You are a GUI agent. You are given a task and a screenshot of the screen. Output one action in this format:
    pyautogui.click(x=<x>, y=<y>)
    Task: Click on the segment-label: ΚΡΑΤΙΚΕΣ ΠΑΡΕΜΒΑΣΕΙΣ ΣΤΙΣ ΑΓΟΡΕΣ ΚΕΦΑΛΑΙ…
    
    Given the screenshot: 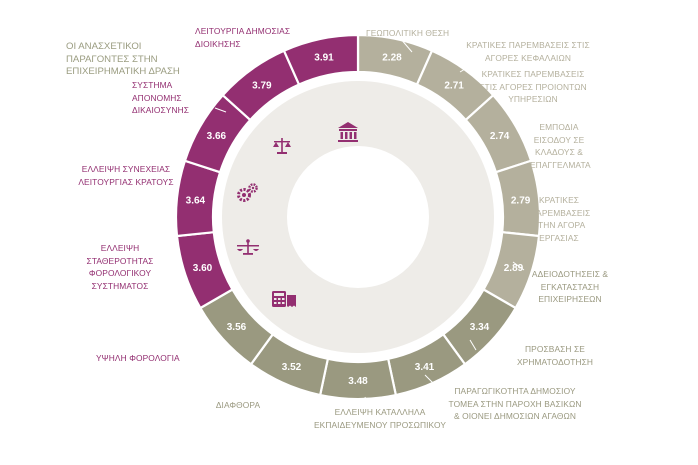 What is the action you would take?
    pyautogui.click(x=528, y=51)
    